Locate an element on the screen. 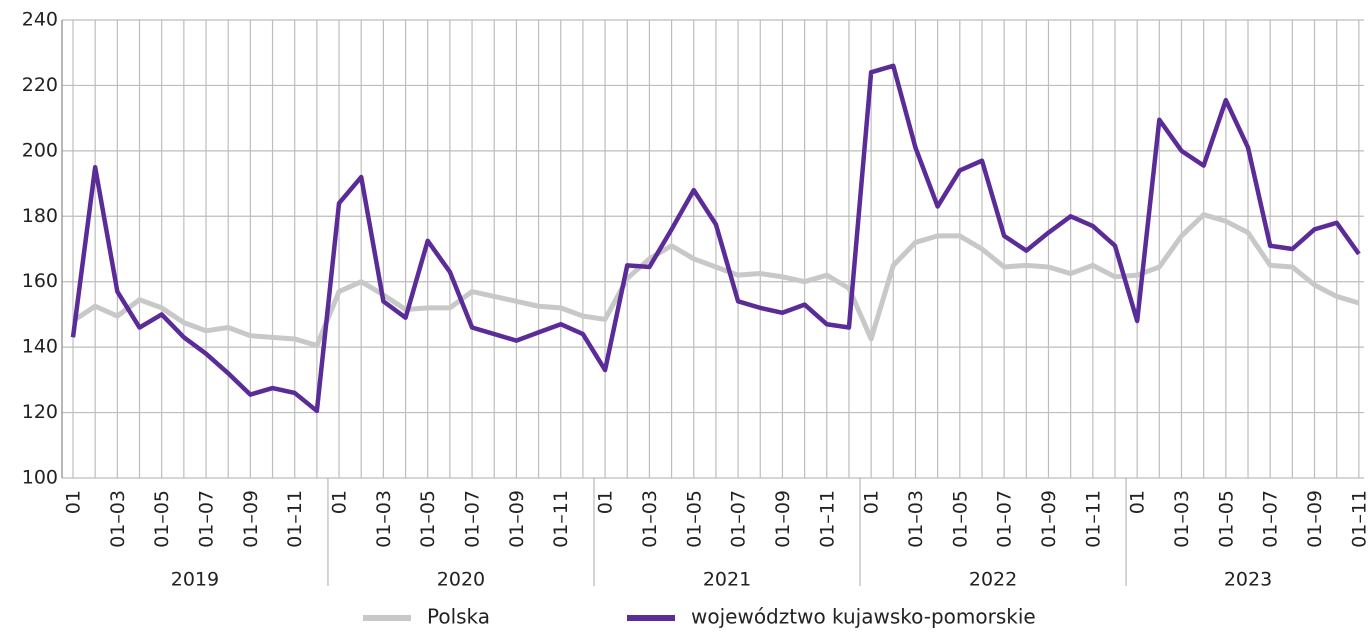  legend: Polska województwo kujawsko-pomorskie is located at coordinates (699, 617).